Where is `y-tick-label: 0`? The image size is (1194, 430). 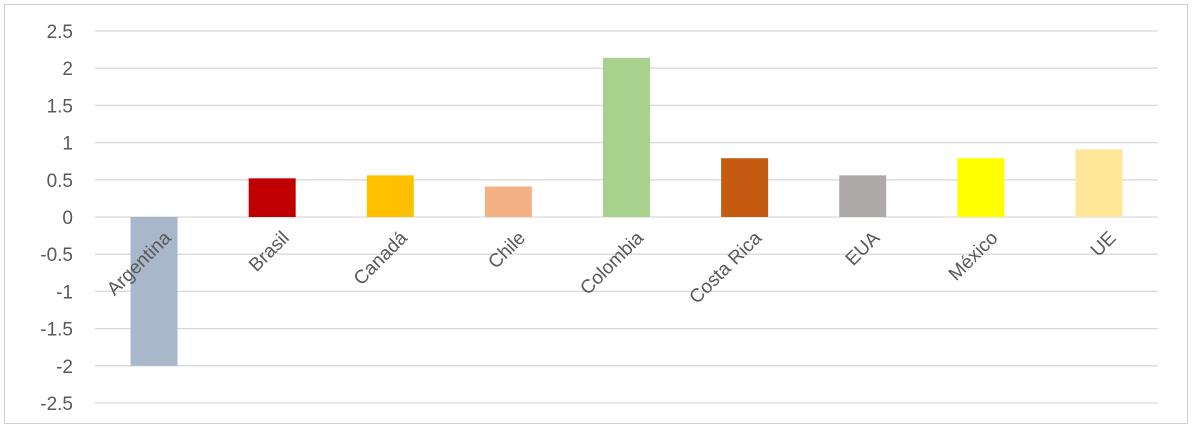 y-tick-label: 0 is located at coordinates (67, 218).